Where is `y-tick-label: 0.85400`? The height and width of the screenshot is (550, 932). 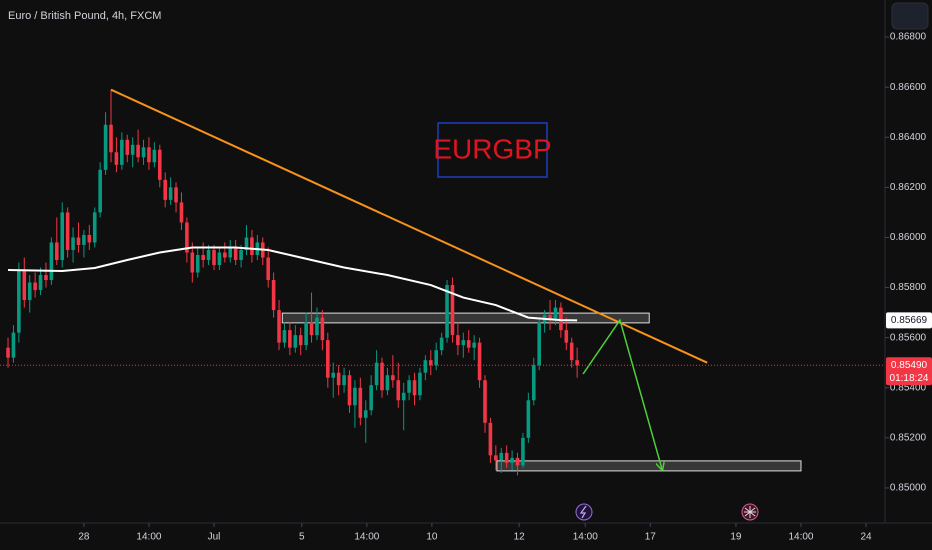 y-tick-label: 0.85400 is located at coordinates (908, 387).